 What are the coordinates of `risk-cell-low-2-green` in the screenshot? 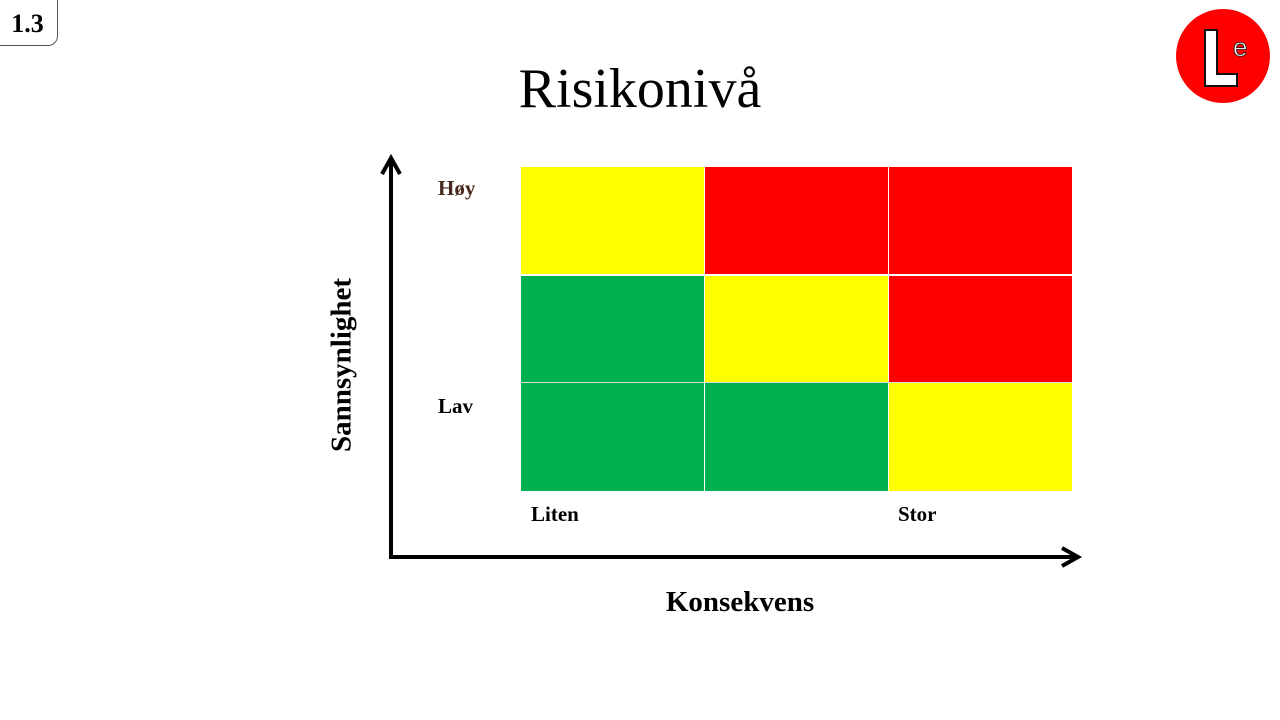 It's located at (796, 436).